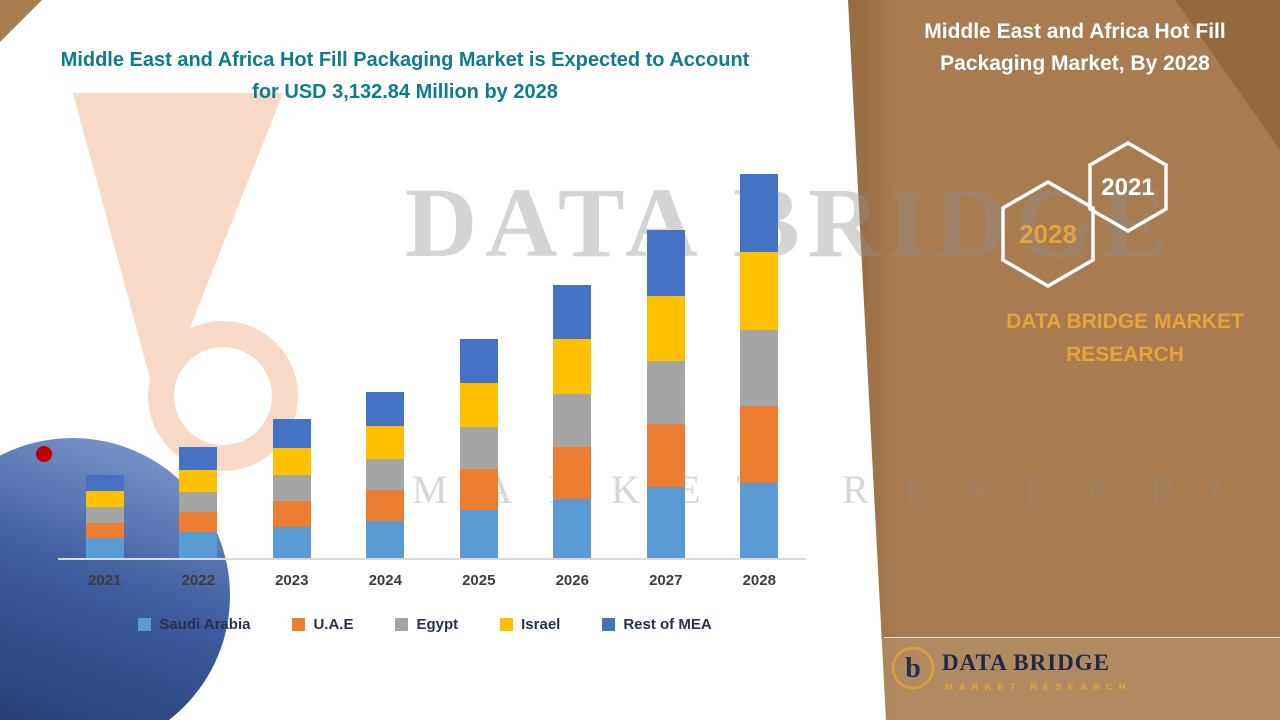  I want to click on legend-label: Rest of MEA, so click(667, 624).